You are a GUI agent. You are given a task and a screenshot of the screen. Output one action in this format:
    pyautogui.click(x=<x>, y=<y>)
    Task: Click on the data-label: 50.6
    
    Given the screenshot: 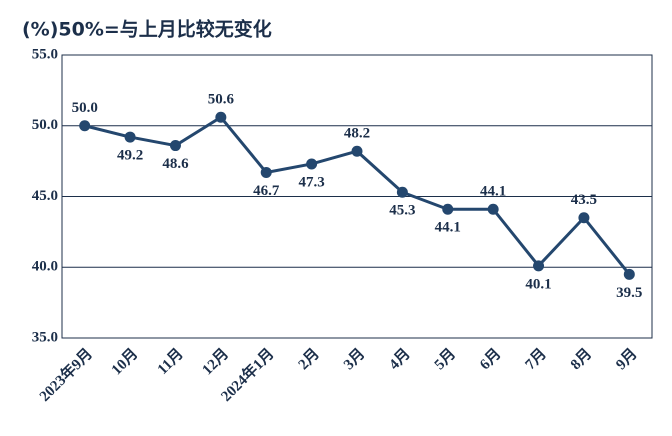 What is the action you would take?
    pyautogui.click(x=221, y=100)
    